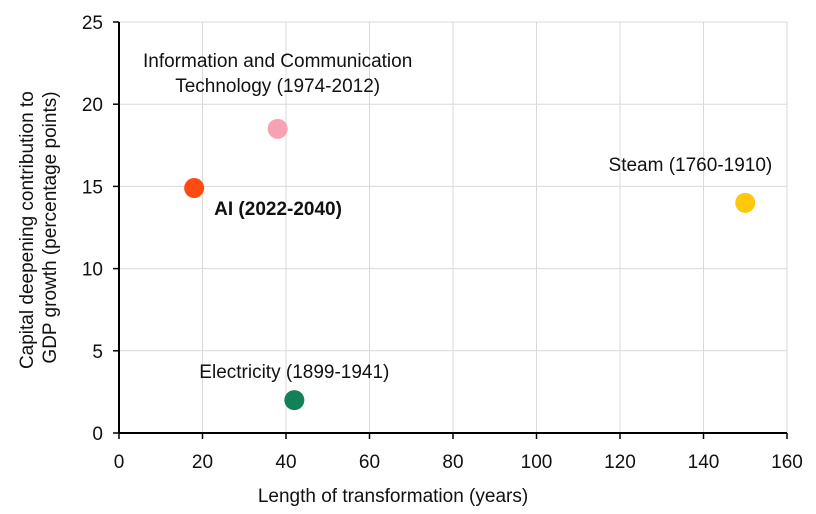 The image size is (816, 514). Describe the element at coordinates (704, 462) in the screenshot. I see `x-tick-label: 140` at that location.